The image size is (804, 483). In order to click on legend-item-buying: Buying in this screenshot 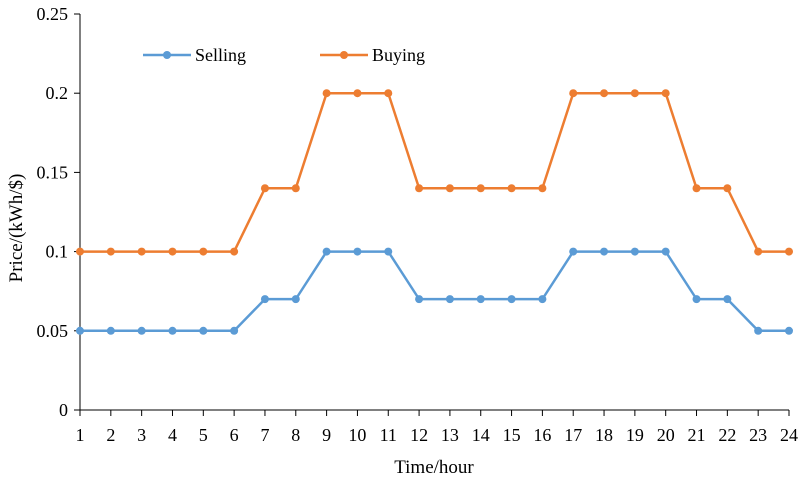, I will do `click(372, 55)`.